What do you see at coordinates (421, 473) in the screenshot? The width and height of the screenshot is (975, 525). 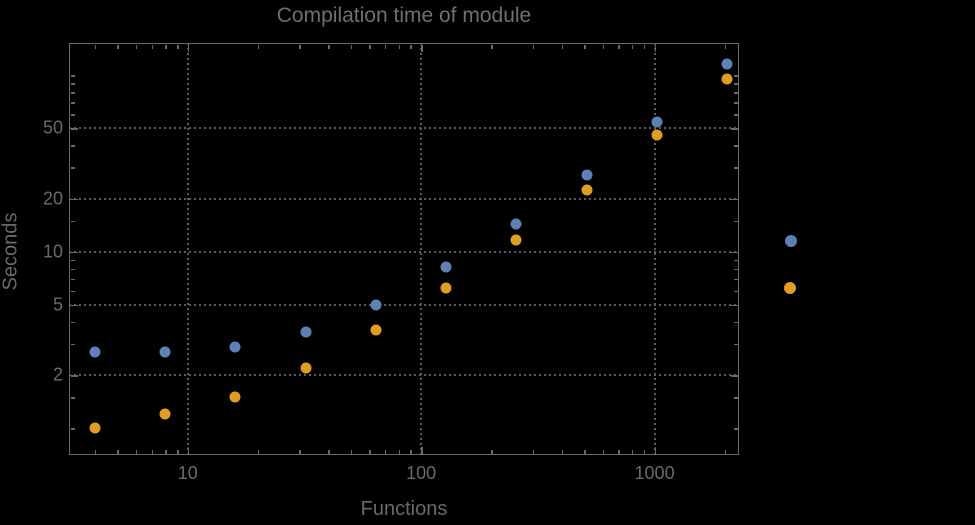 I see `x-tick-label: 100` at bounding box center [421, 473].